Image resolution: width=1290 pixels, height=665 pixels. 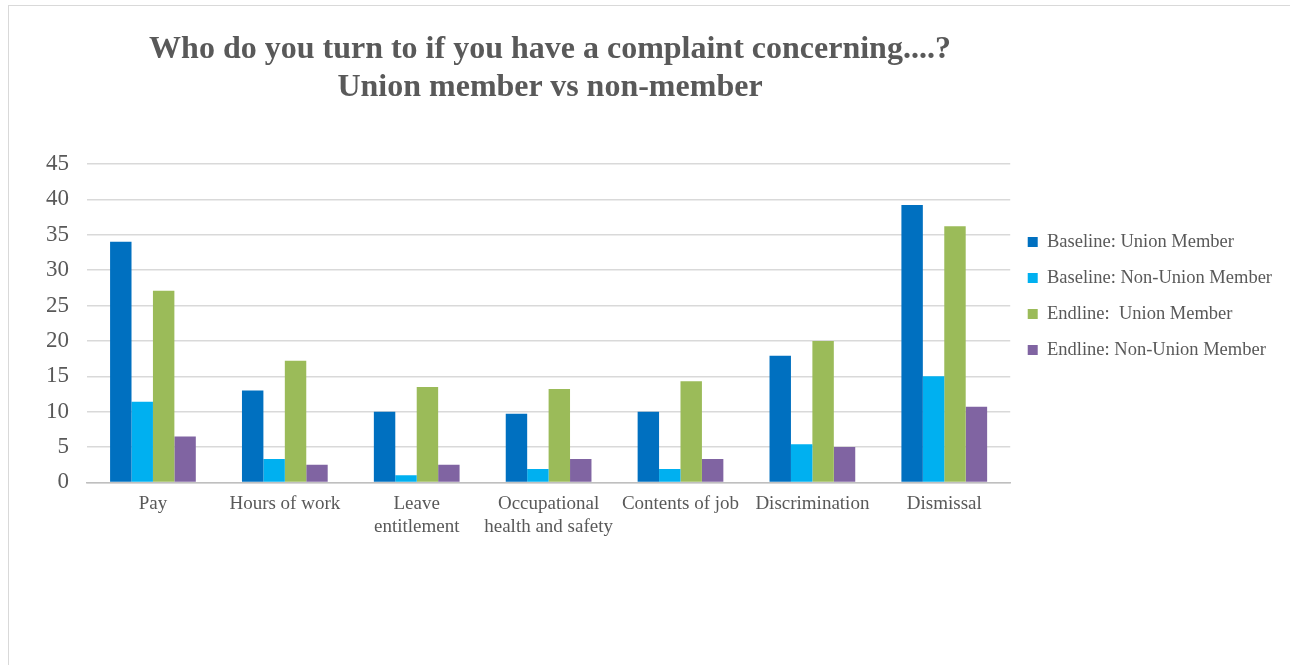 I want to click on legend-label: Endline: Non-Union Member, so click(x=1156, y=348).